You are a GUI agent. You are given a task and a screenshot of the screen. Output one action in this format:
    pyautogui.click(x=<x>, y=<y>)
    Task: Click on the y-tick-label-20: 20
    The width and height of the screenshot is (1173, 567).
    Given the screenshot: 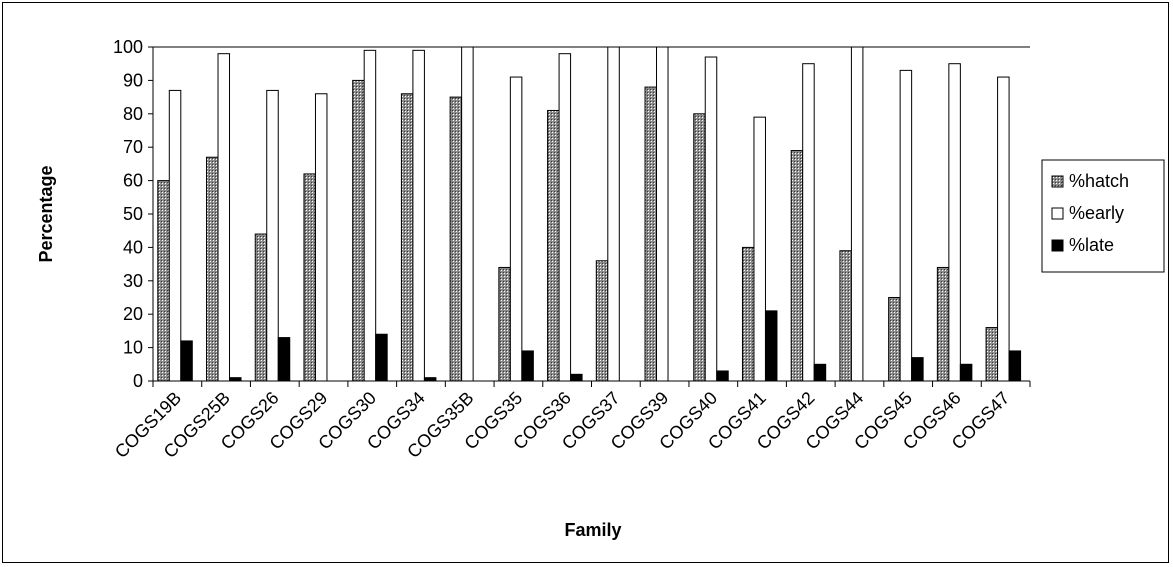 What is the action you would take?
    pyautogui.click(x=133, y=314)
    